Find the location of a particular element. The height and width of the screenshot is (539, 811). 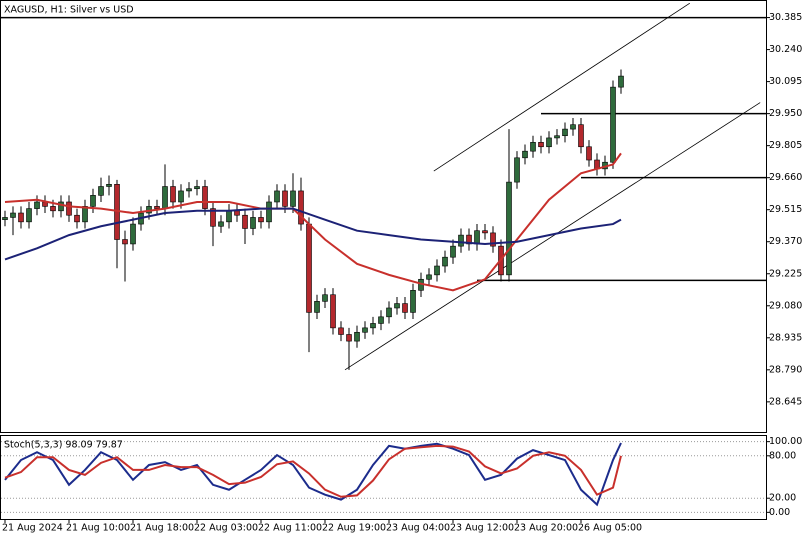

y-tick-label: 29.370 is located at coordinates (785, 241).